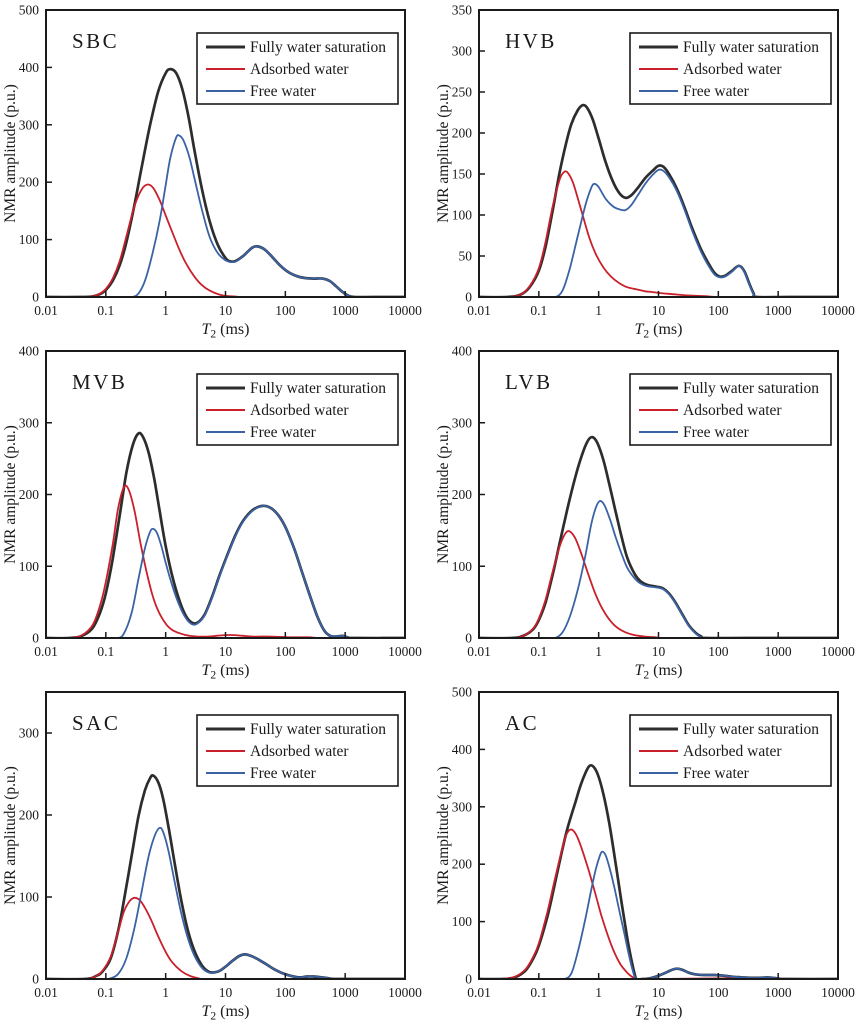 The width and height of the screenshot is (865, 1024). I want to click on y-tick-label: 250, so click(462, 92).